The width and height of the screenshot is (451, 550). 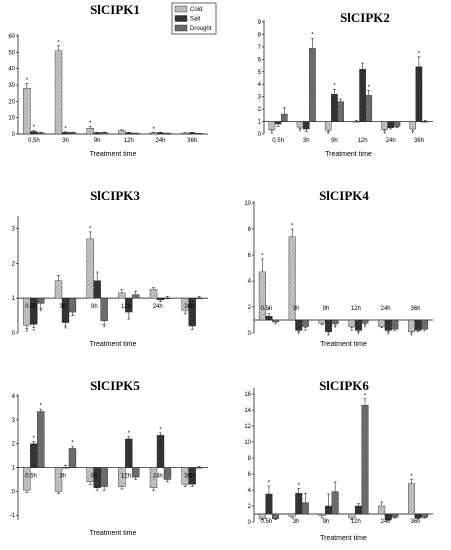 What do you see at coordinates (194, 18) in the screenshot?
I see `legend: Cold Salt Drought` at bounding box center [194, 18].